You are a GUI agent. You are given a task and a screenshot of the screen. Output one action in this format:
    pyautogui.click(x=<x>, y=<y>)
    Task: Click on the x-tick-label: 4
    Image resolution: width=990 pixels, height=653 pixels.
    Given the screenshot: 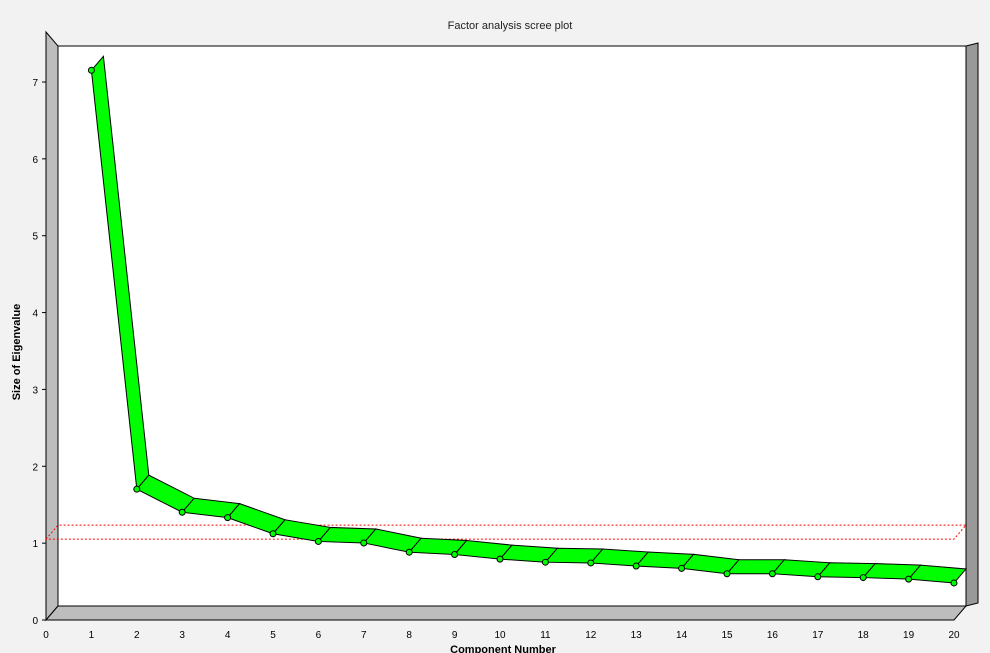 What is the action you would take?
    pyautogui.click(x=228, y=635)
    